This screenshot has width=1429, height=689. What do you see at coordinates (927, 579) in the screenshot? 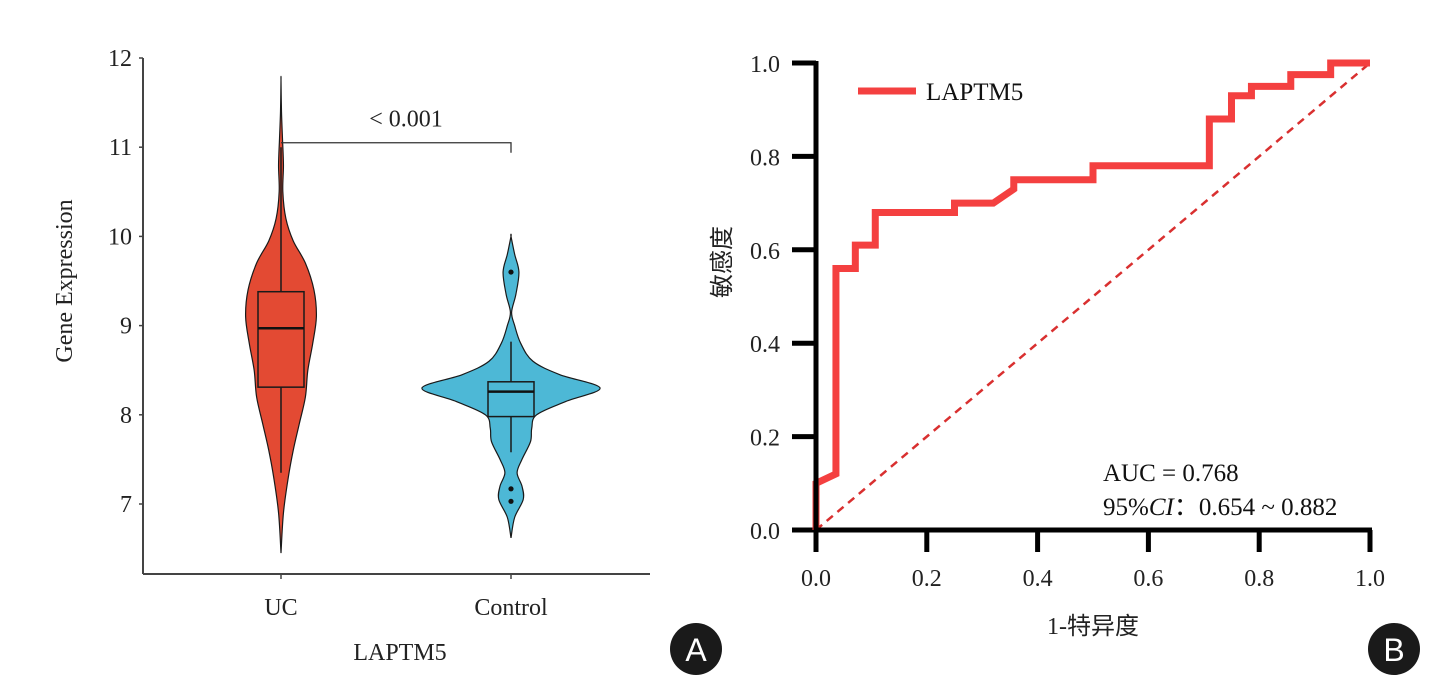
I see `b-x-tick-label: 0.2` at bounding box center [927, 579].